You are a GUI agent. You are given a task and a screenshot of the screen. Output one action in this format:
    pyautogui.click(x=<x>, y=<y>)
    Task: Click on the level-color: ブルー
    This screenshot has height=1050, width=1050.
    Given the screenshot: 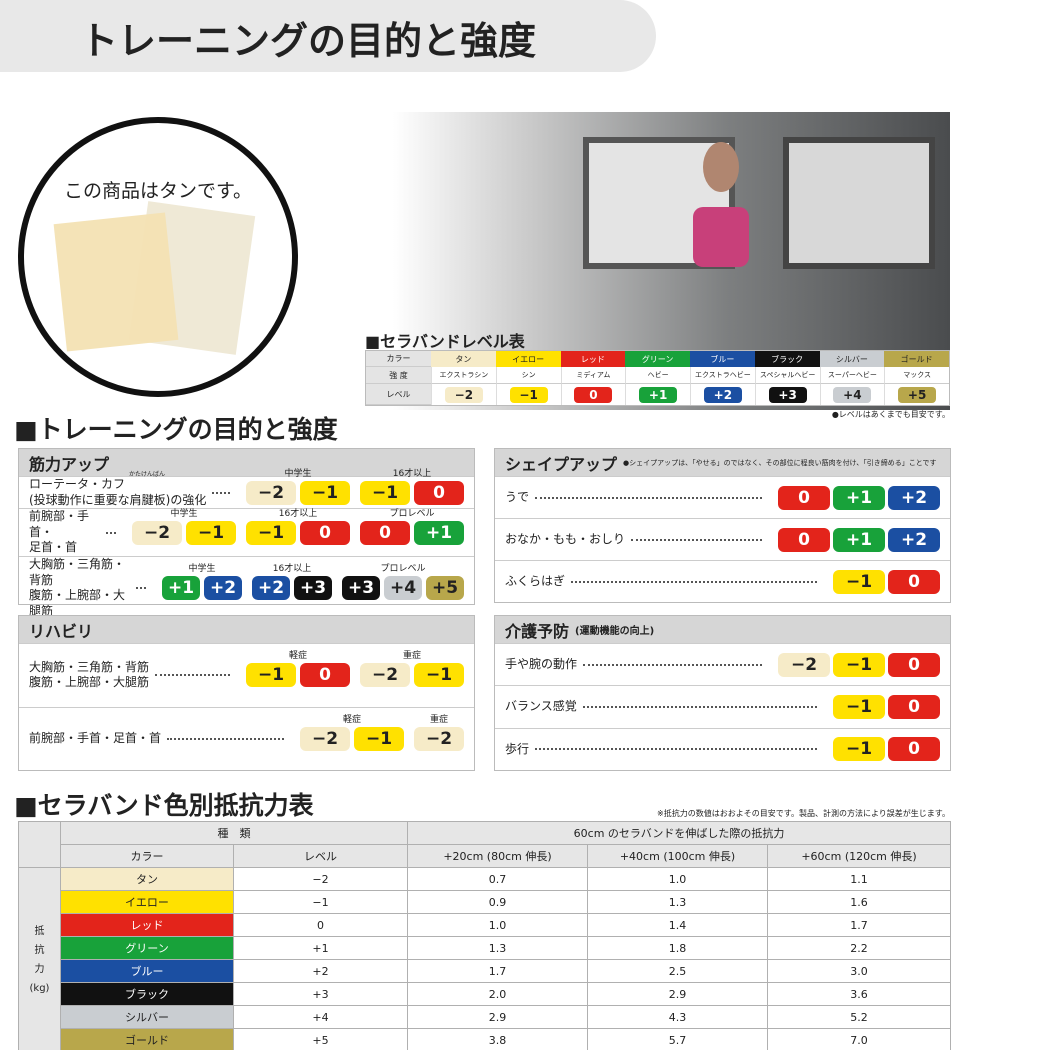 What is the action you would take?
    pyautogui.click(x=722, y=359)
    